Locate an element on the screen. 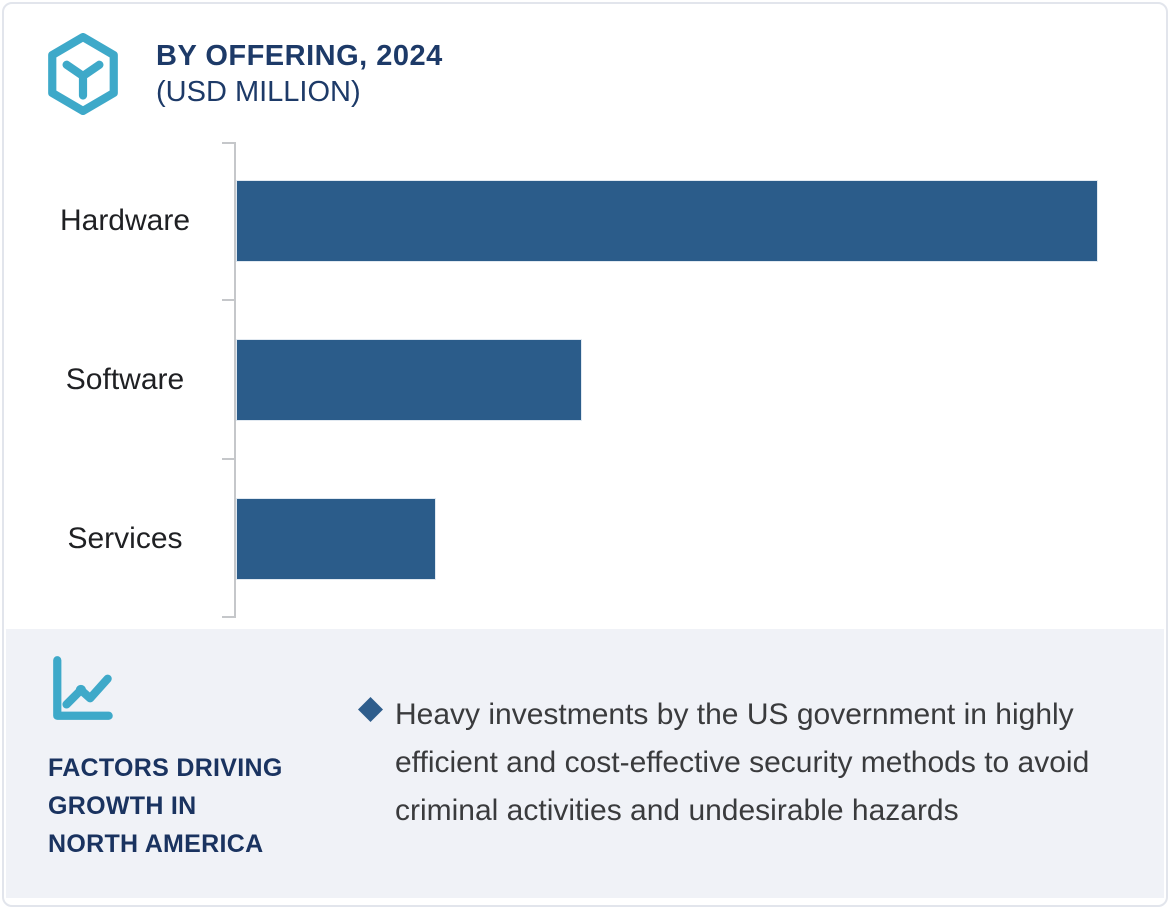 This screenshot has height=909, width=1170. factors-heading-line: NORTH AMERICA is located at coordinates (156, 844).